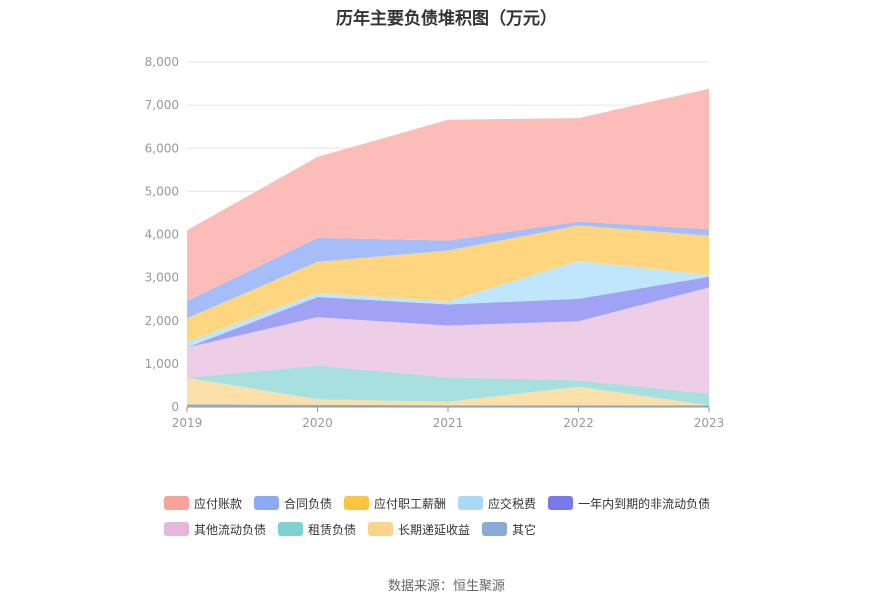 The height and width of the screenshot is (603, 893). I want to click on legend-label: 租赁负债, so click(332, 529).